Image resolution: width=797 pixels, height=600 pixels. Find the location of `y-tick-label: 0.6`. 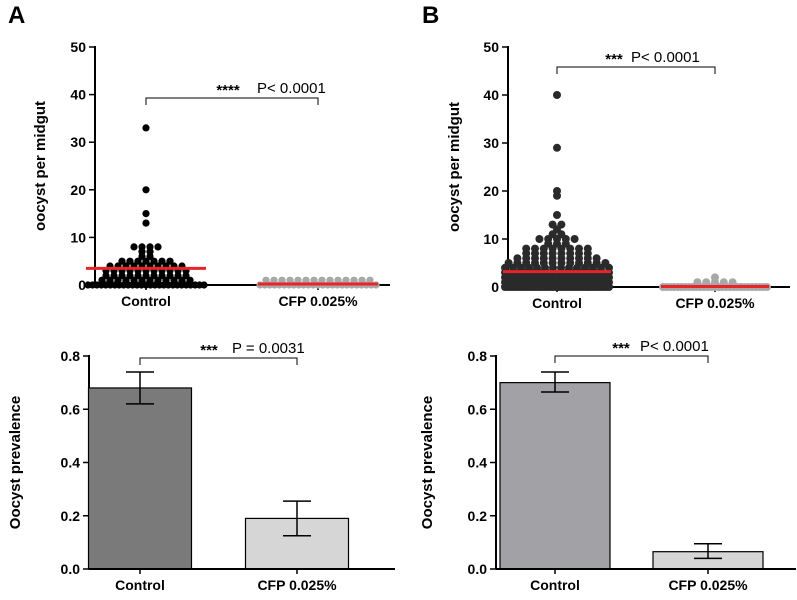

y-tick-label: 0.6 is located at coordinates (71, 409).